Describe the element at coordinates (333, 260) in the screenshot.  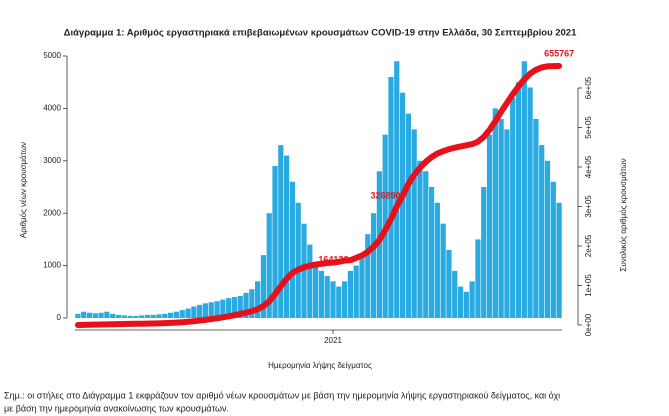
I see `value-label: 164136` at that location.